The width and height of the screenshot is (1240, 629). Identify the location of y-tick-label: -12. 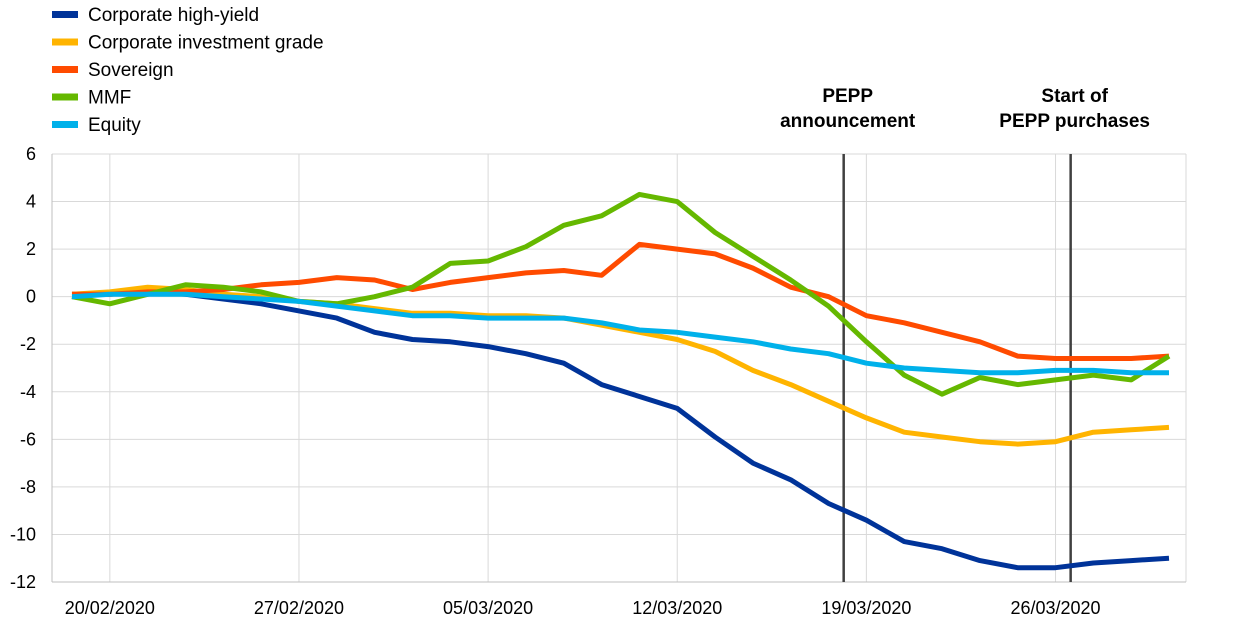
(23, 582).